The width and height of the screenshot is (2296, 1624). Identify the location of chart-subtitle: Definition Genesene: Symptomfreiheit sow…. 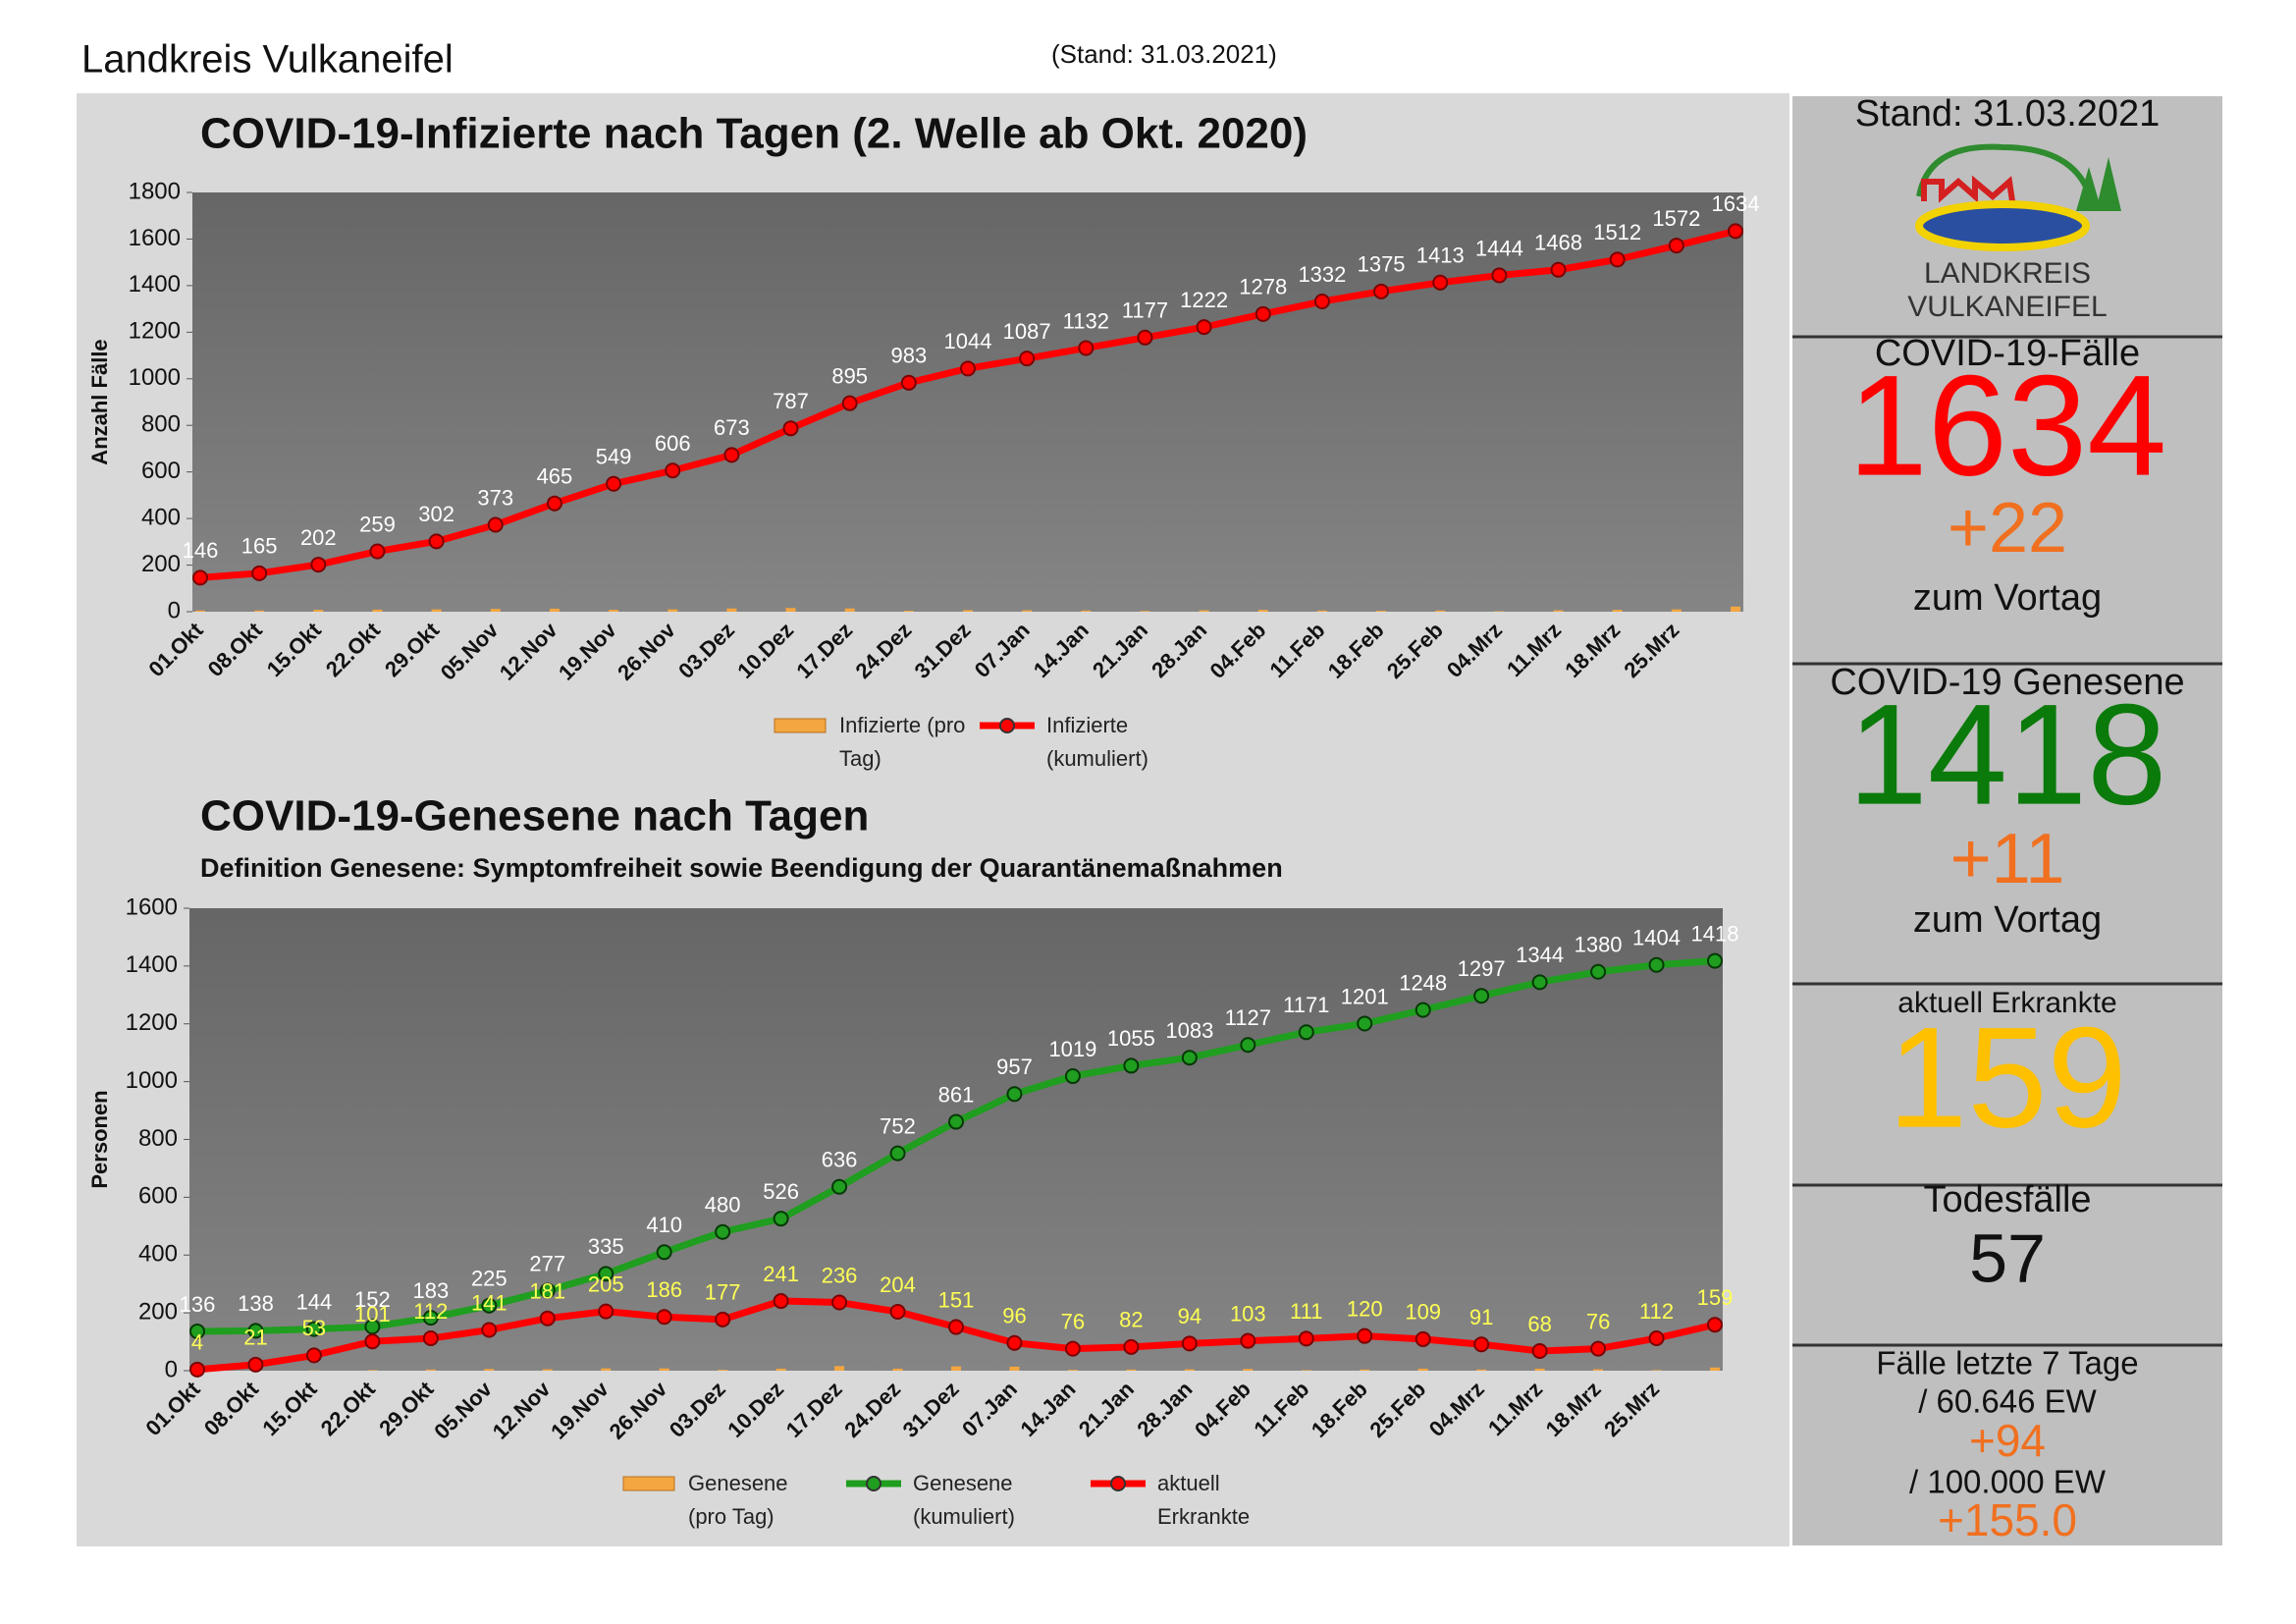
(741, 868).